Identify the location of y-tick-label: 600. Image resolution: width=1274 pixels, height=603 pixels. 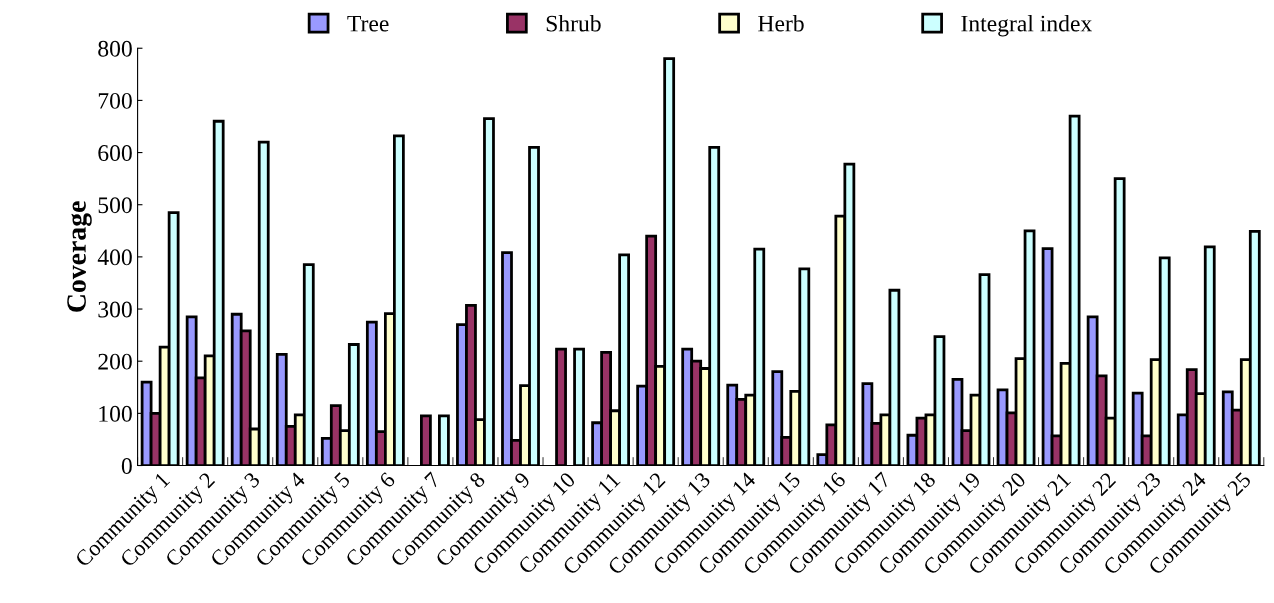
(115, 153).